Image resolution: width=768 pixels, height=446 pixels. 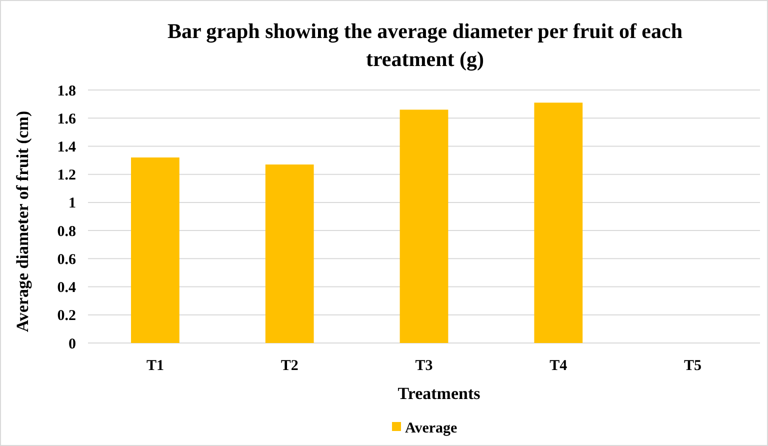 I want to click on x-tick-label: T2, so click(x=289, y=366).